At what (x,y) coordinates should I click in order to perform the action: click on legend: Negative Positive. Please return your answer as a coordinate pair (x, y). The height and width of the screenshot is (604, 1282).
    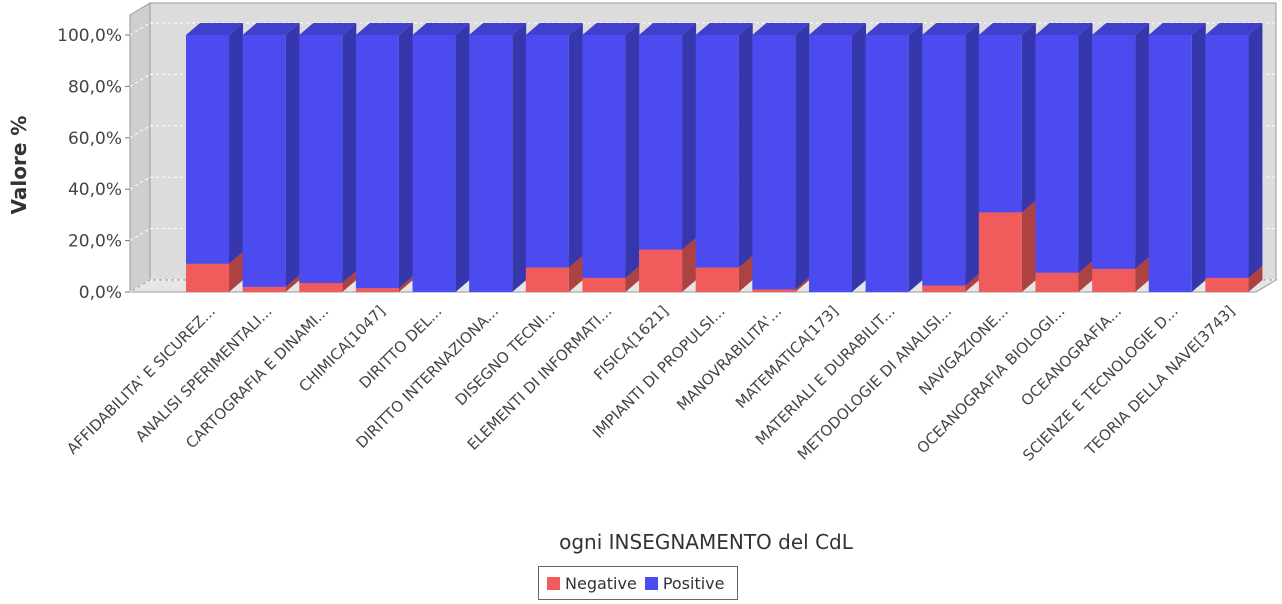
    Looking at the image, I should click on (638, 583).